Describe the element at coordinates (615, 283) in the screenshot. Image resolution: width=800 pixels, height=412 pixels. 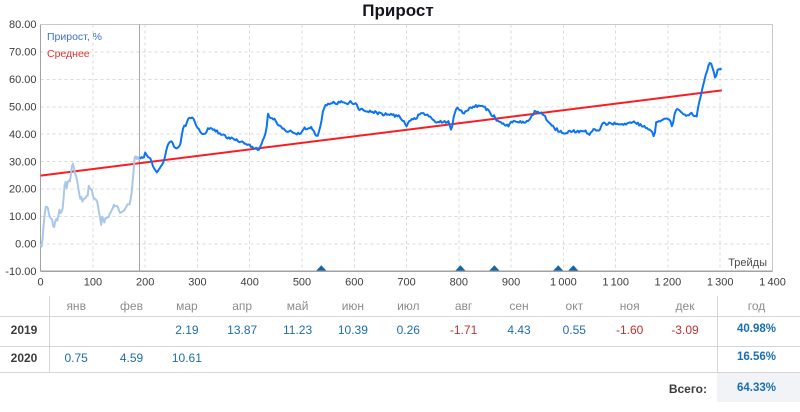
I see `svg-text: 1 100` at that location.